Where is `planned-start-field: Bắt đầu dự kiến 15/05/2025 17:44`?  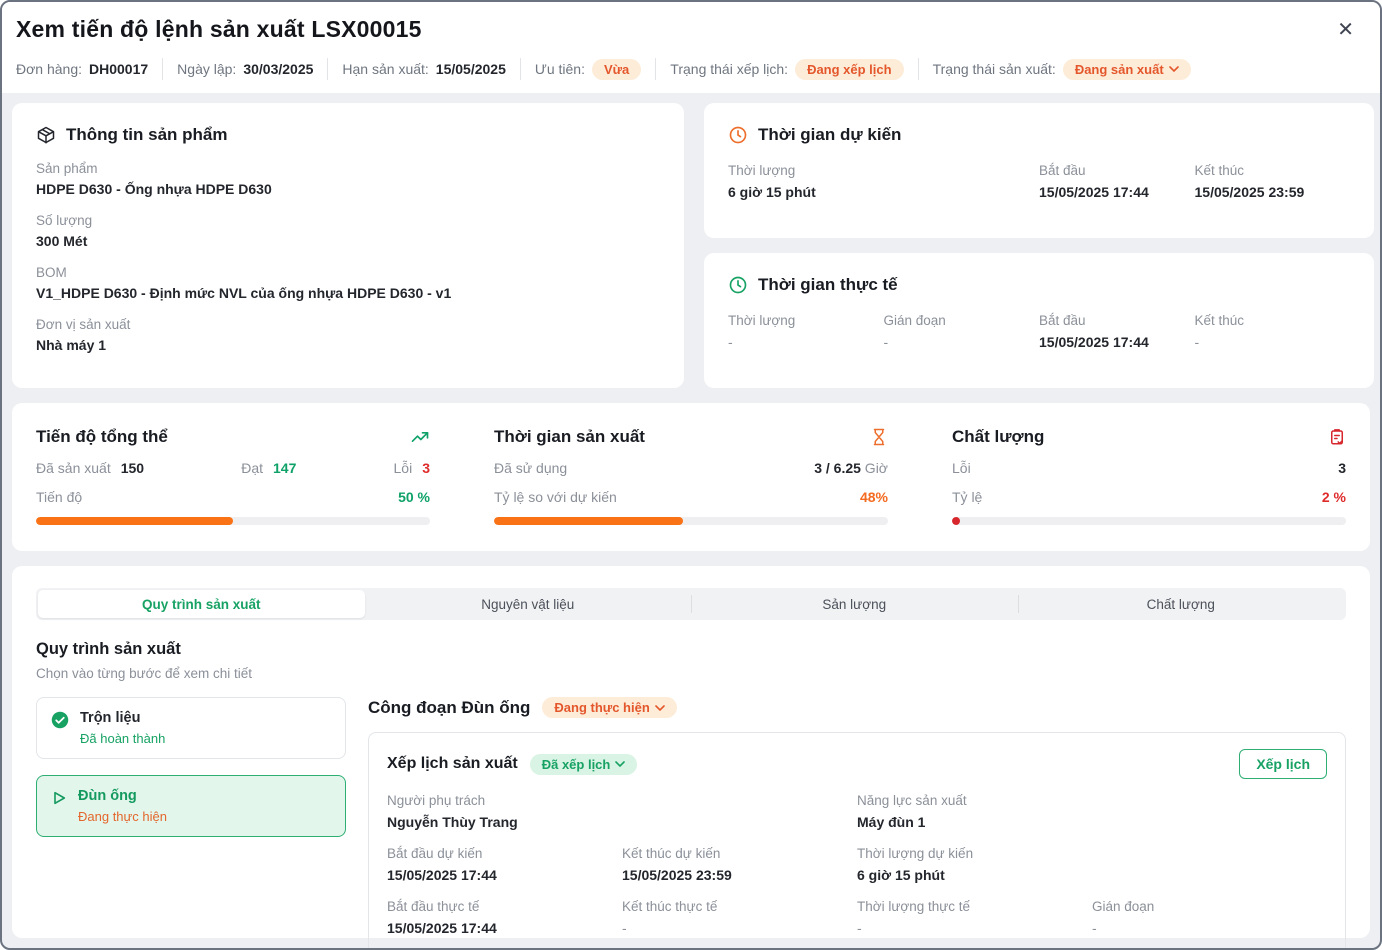 planned-start-field: Bắt đầu dự kiến 15/05/2025 17:44 is located at coordinates (442, 864).